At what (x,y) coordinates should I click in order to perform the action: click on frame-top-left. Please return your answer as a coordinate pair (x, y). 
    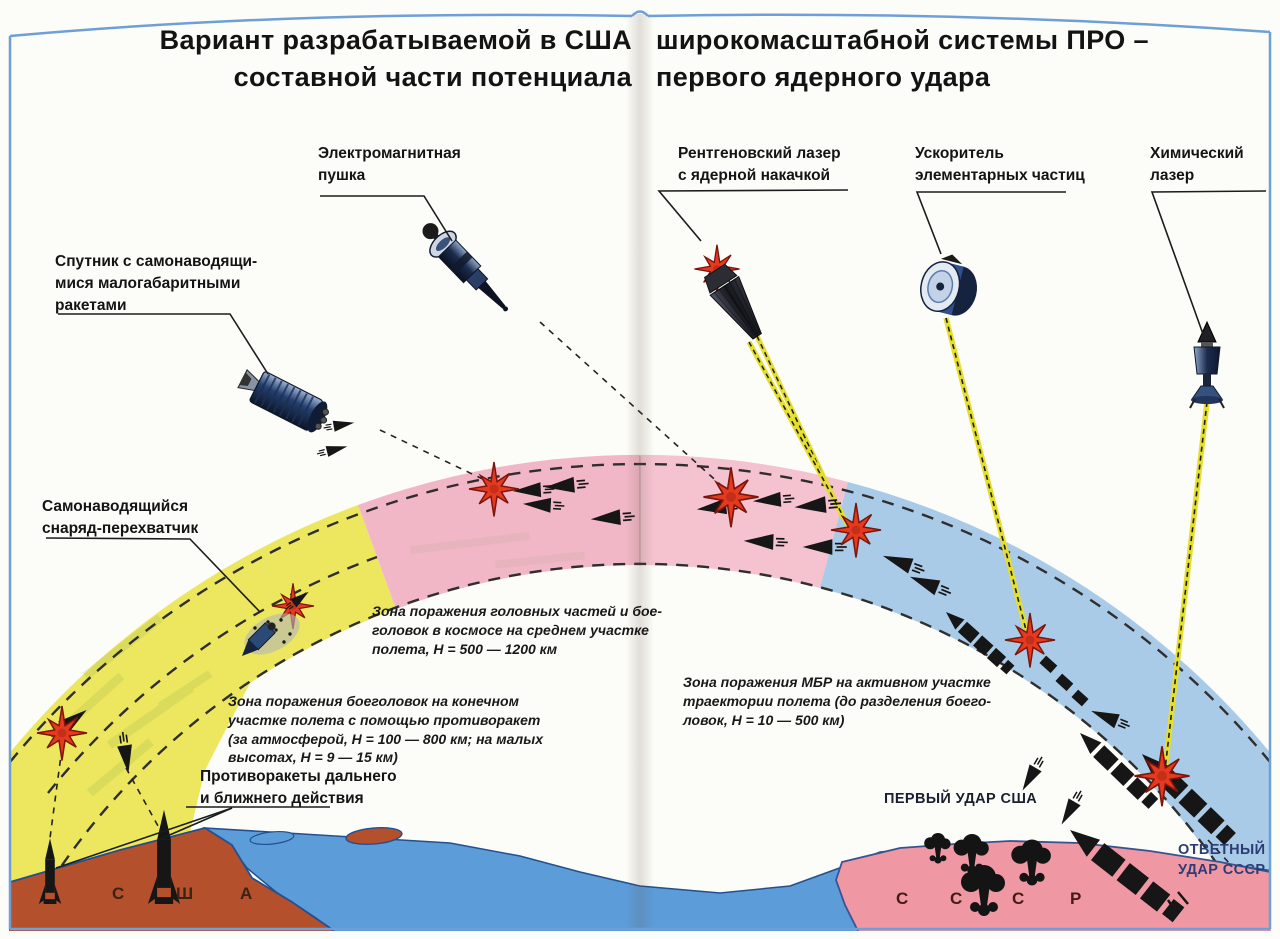
    Looking at the image, I should click on (321, 25).